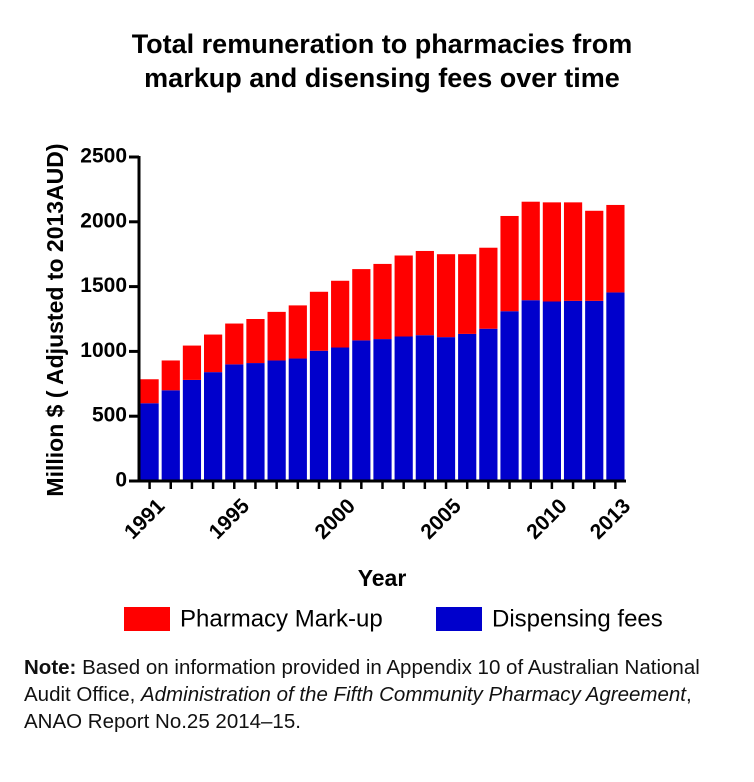 Image resolution: width=754 pixels, height=782 pixels. I want to click on bar-pharmacy-mark-up-2013, so click(615, 248).